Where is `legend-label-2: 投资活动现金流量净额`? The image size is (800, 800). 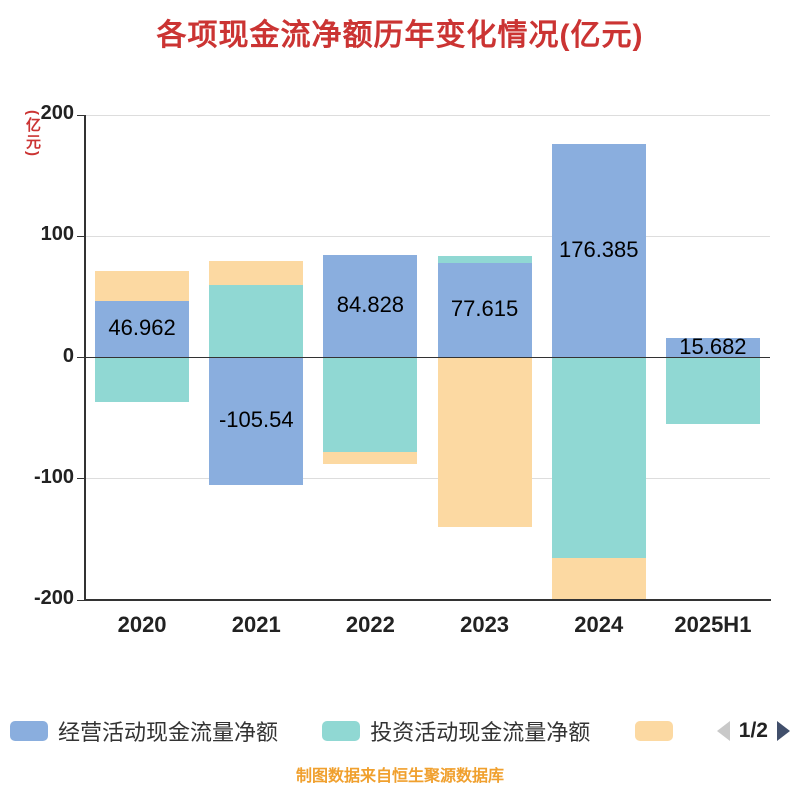 legend-label-2: 投资活动现金流量净额 is located at coordinates (480, 732).